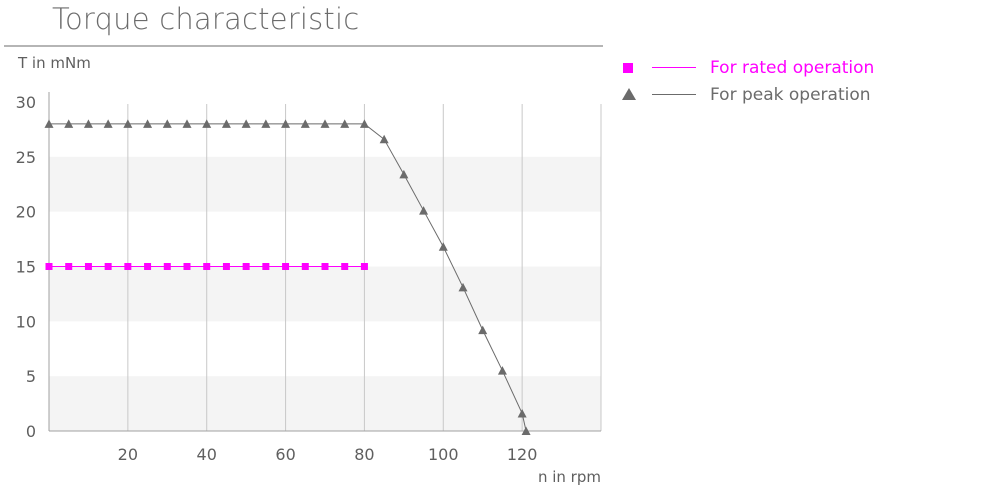  Describe the element at coordinates (206, 19) in the screenshot. I see `chart-title: Torque characteristic` at that location.